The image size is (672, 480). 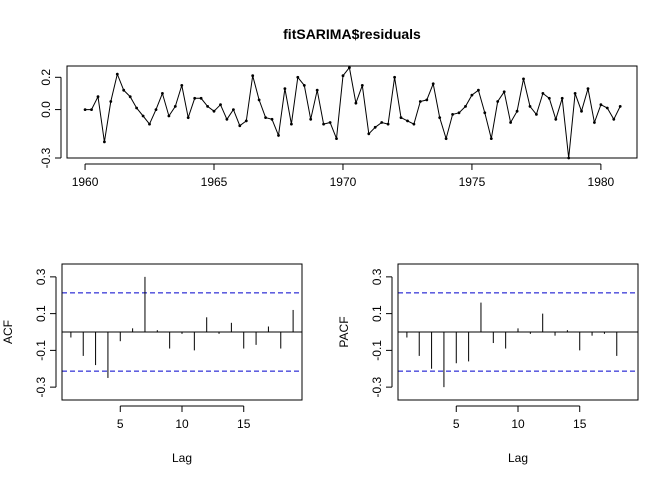 What do you see at coordinates (41, 386) in the screenshot?
I see `acf-y-tick-label-0: -0.3` at bounding box center [41, 386].